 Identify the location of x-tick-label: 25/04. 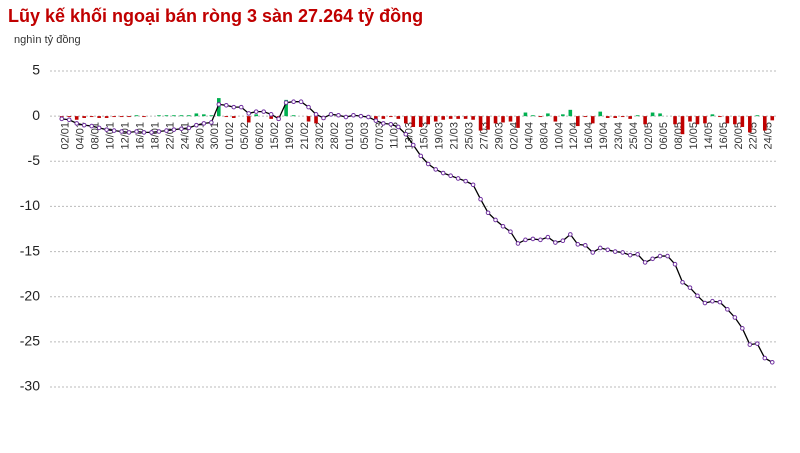
(634, 136).